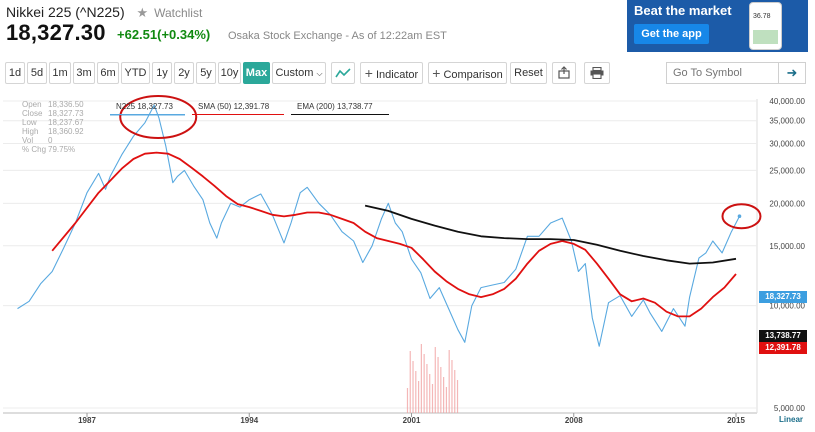 This screenshot has height=432, width=815. I want to click on custom-range-dropdown: Custom ⌵, so click(299, 73).